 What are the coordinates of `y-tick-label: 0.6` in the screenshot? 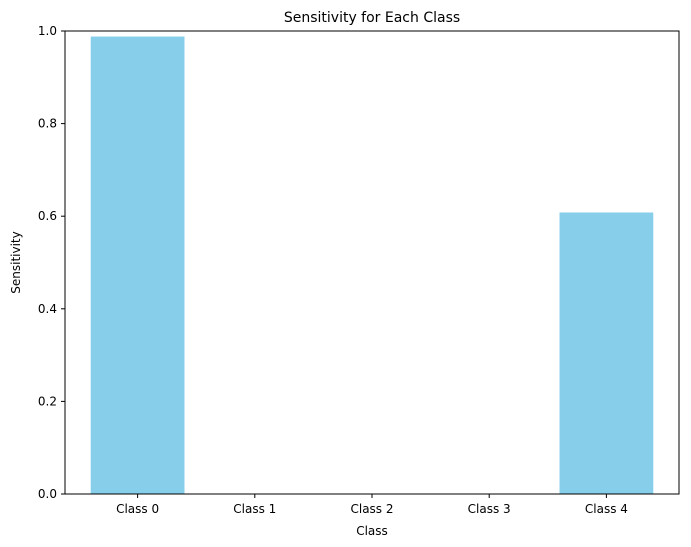 It's located at (47, 216).